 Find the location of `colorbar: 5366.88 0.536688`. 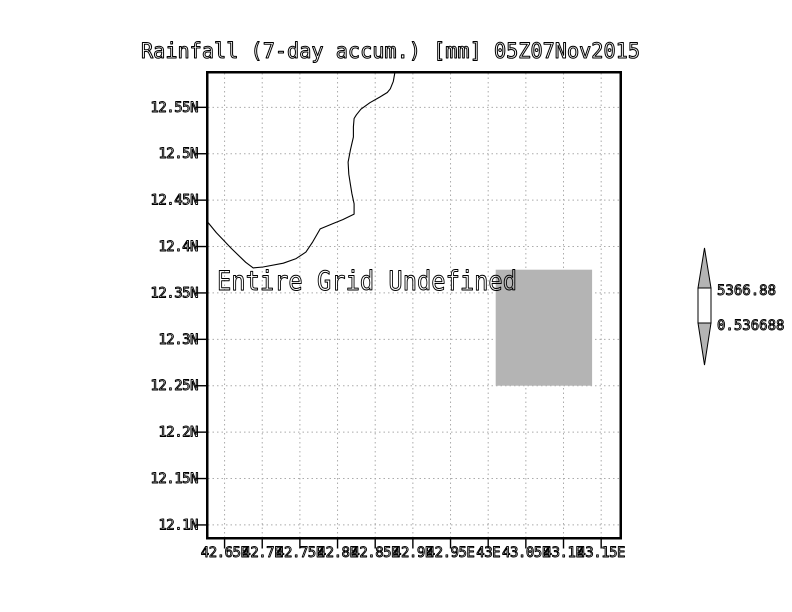

colorbar: 5366.88 0.536688 is located at coordinates (741, 306).